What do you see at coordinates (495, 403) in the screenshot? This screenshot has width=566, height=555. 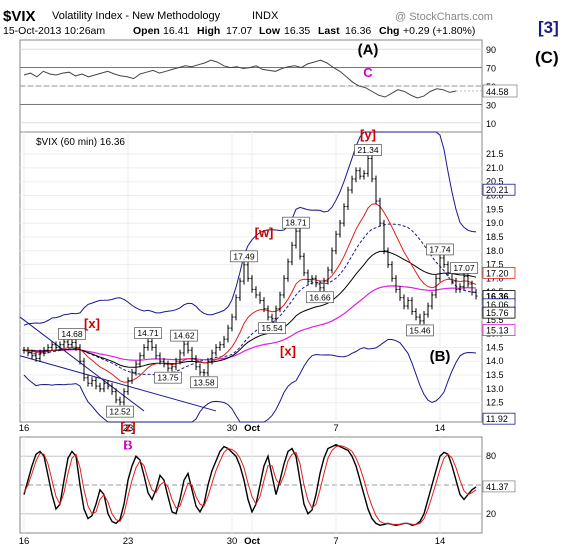 I see `price-tick-label: 12.5` at bounding box center [495, 403].